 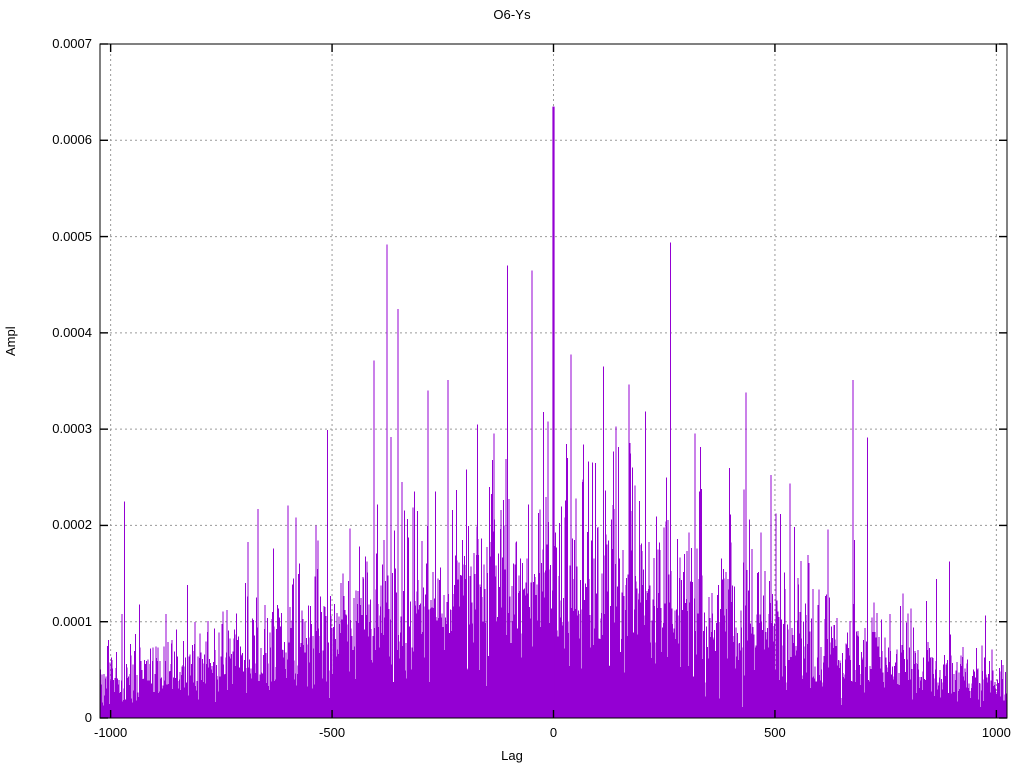 What do you see at coordinates (111, 732) in the screenshot?
I see `x-tick-label: -1000` at bounding box center [111, 732].